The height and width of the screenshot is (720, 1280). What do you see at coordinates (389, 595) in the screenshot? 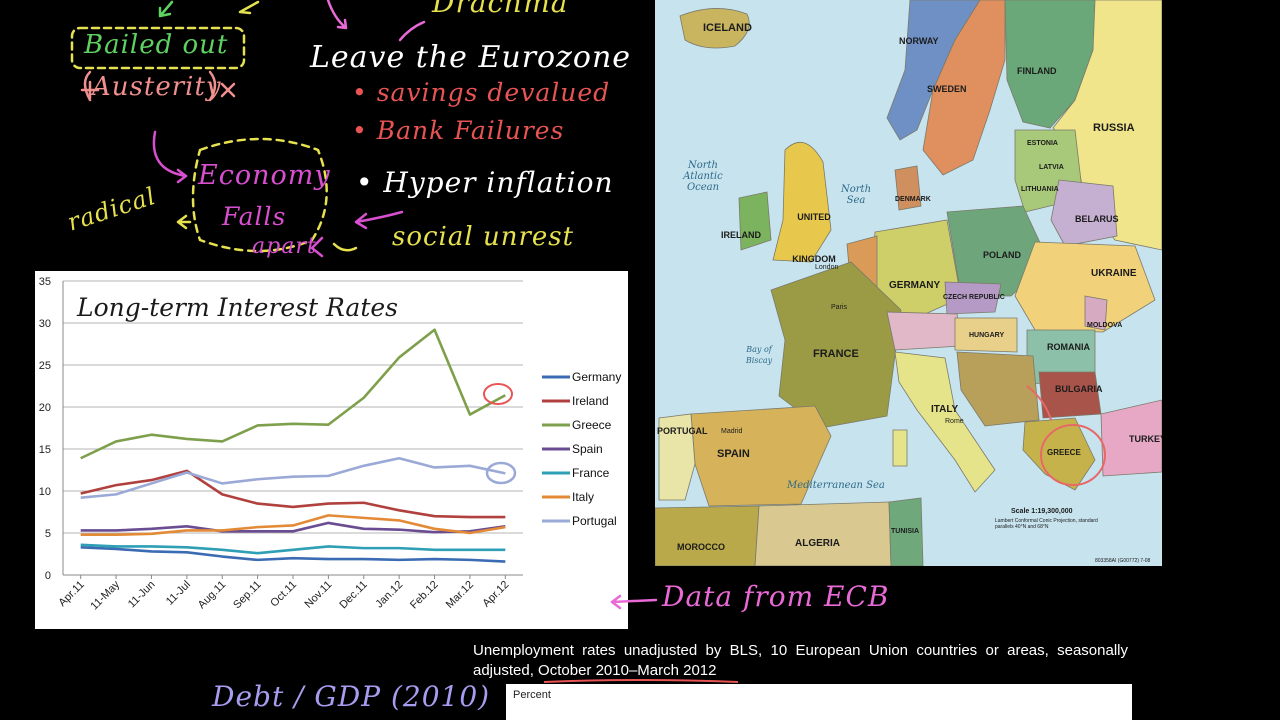
I see `x-tick-label: Jan.12` at bounding box center [389, 595].